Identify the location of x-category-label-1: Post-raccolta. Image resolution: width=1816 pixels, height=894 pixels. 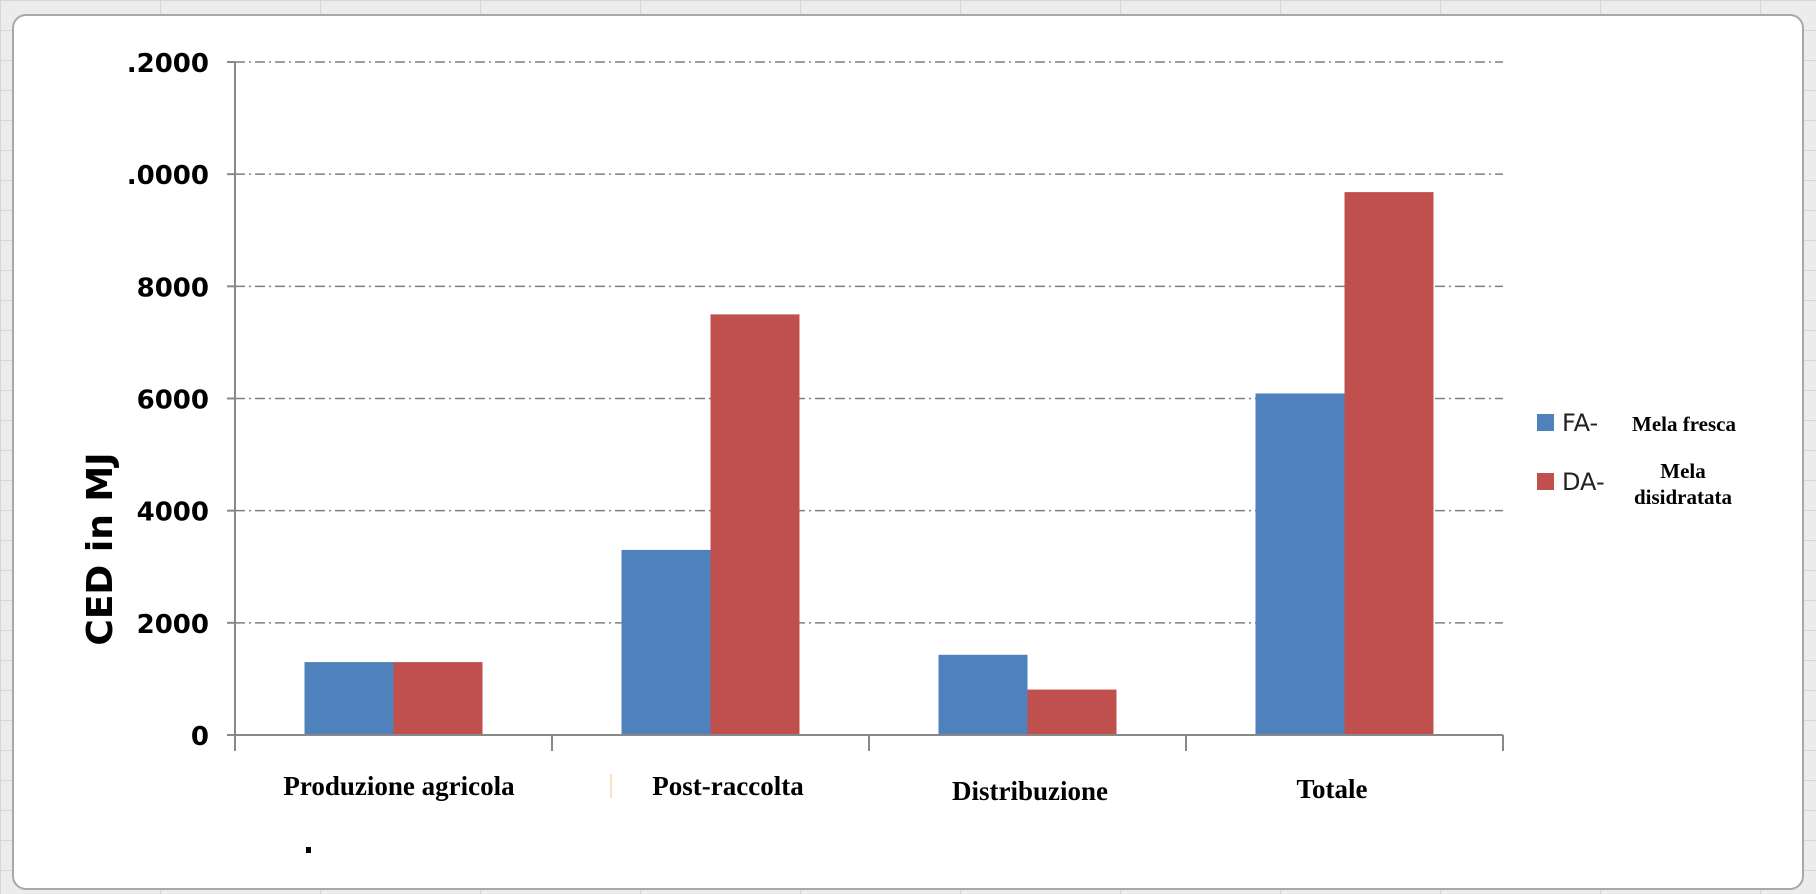
(728, 786).